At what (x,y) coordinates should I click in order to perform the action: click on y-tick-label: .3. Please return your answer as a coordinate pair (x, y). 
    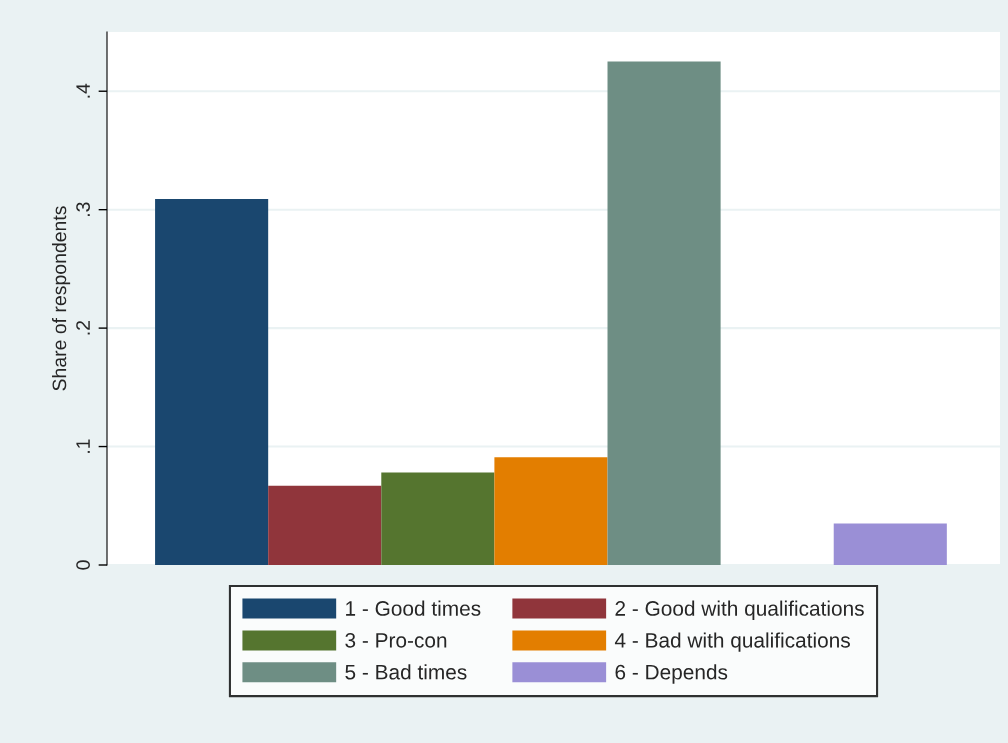
    Looking at the image, I should click on (83, 209).